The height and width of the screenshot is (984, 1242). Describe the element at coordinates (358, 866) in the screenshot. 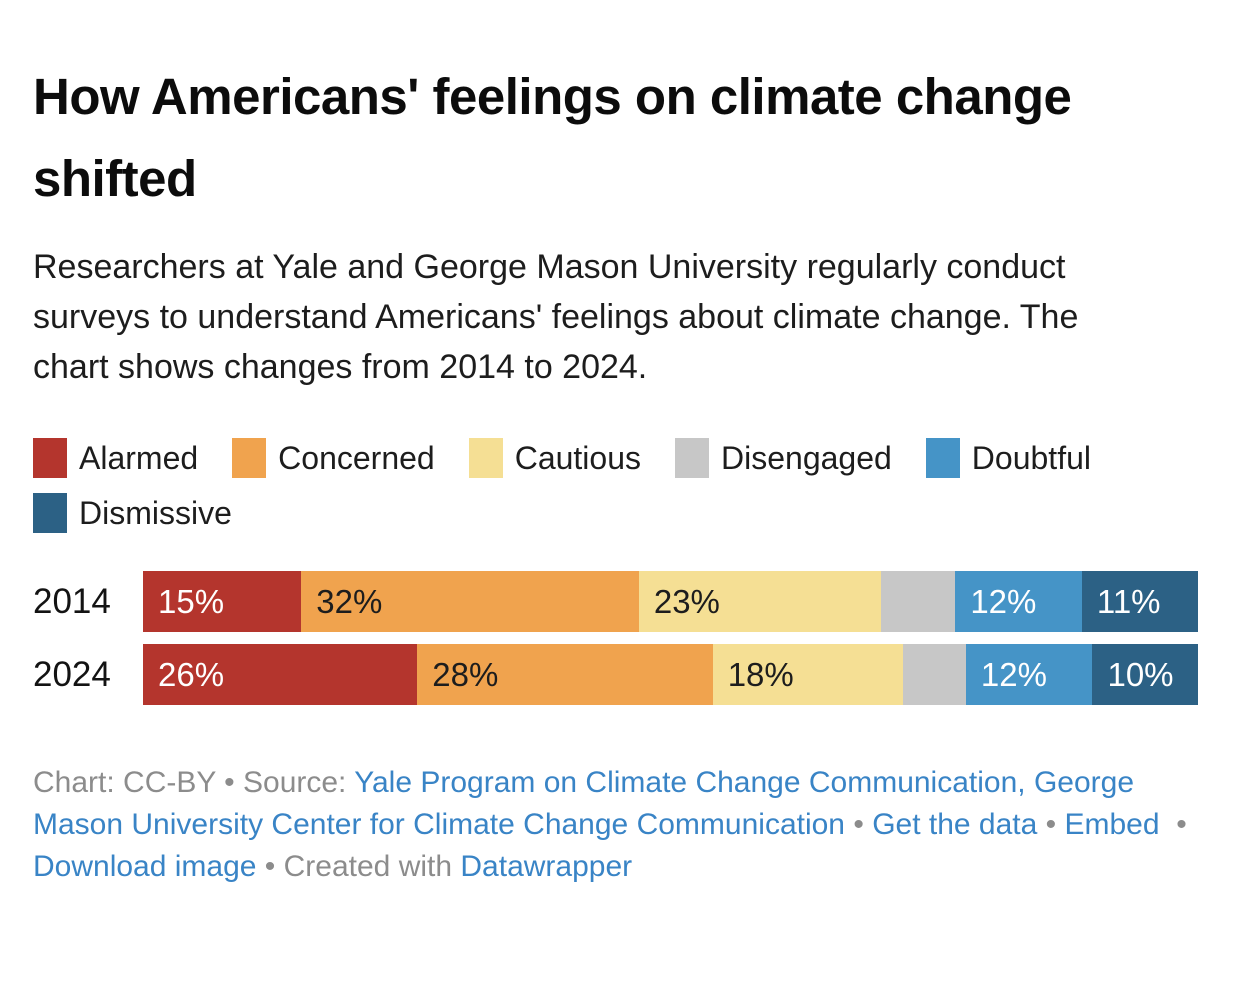

I see `footer-text: • Created with` at that location.